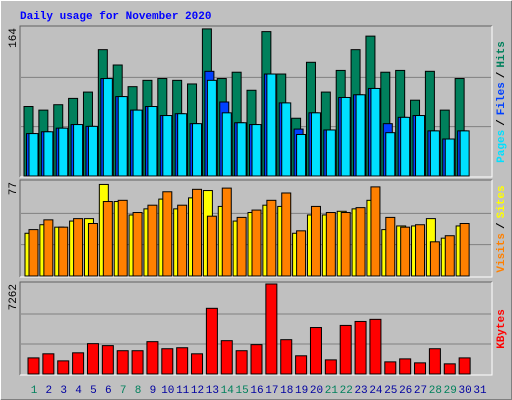  What do you see at coordinates (360, 391) in the screenshot?
I see `x-tick-label: 23` at bounding box center [360, 391].